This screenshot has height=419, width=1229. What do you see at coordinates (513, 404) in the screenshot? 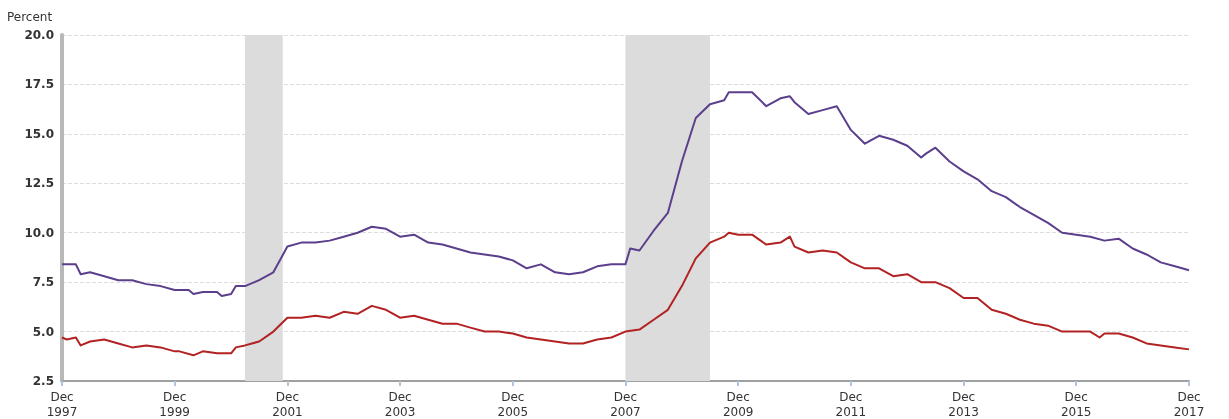
I see `x-tick-label: Dec 2005` at bounding box center [513, 404].